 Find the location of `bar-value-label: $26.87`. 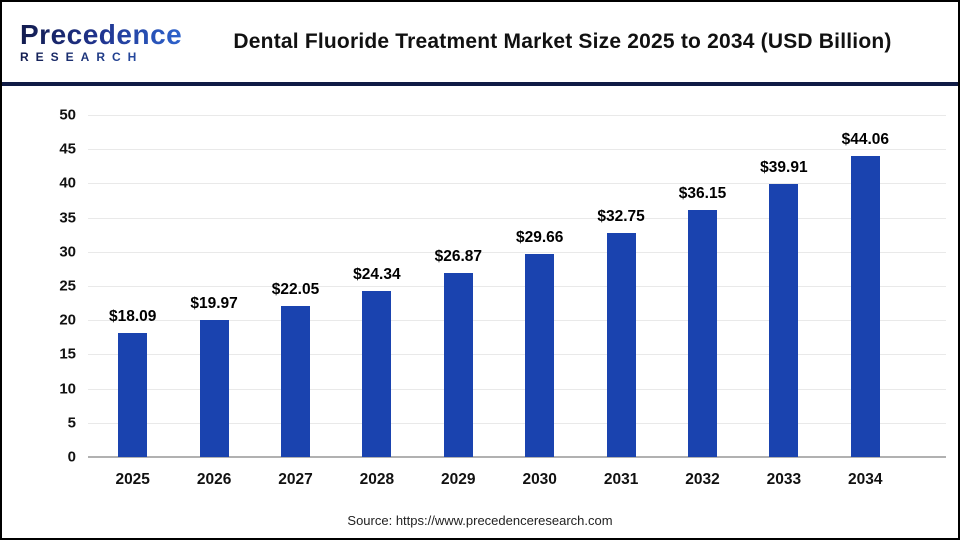

bar-value-label: $26.87 is located at coordinates (458, 257).